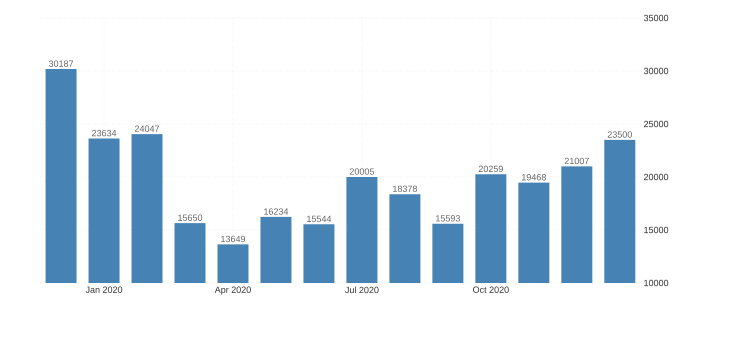  Describe the element at coordinates (104, 289) in the screenshot. I see `x-tick-label: Jan 2020` at that location.